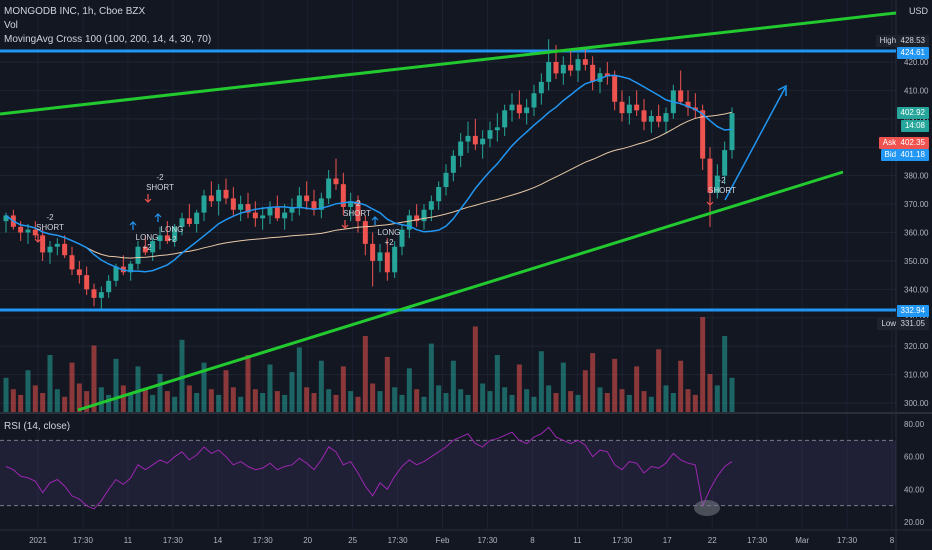 Image resolution: width=932 pixels, height=550 pixels. What do you see at coordinates (916, 289) in the screenshot?
I see `price-tick-label: 340.00` at bounding box center [916, 289].